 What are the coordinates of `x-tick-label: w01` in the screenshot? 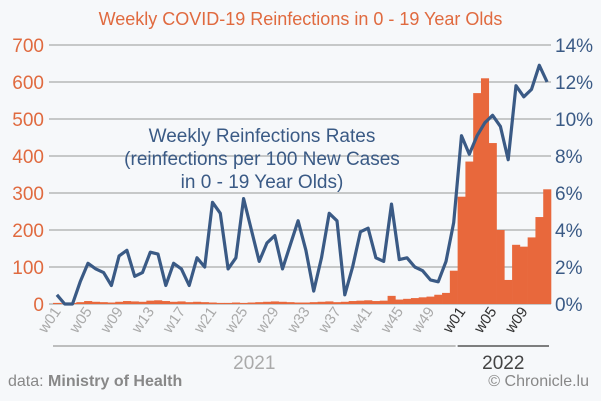 It's located at (454, 320).